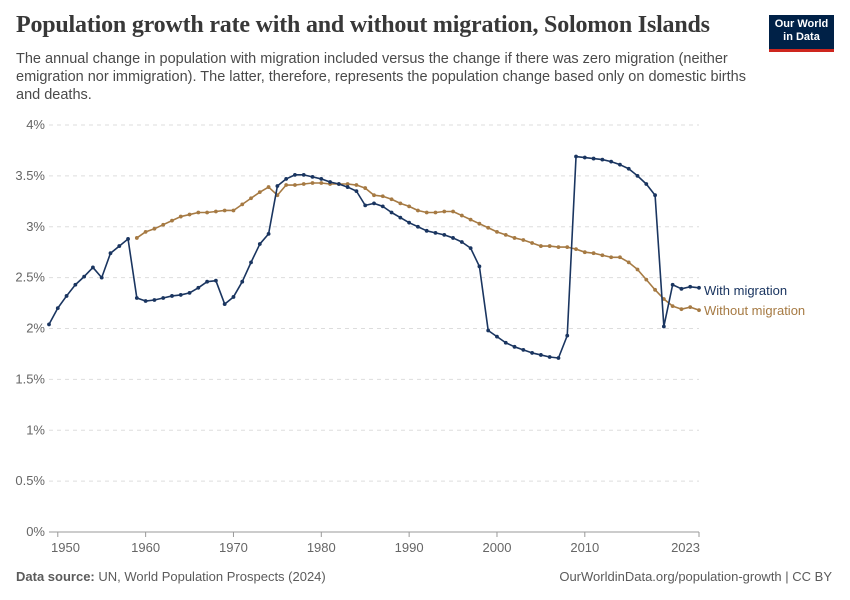  What do you see at coordinates (745, 290) in the screenshot?
I see `legend-label: With migration` at bounding box center [745, 290].